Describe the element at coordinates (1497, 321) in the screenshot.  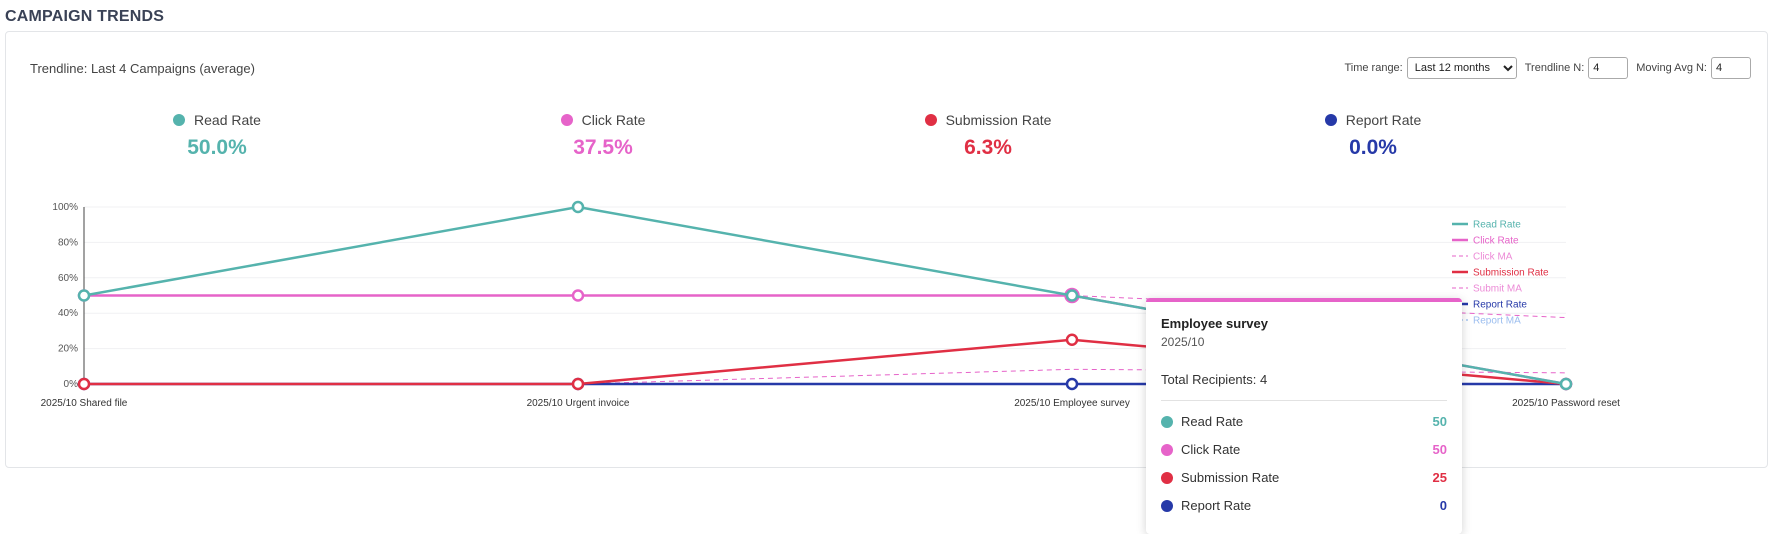
I see `legend-label: Report MA` at that location.